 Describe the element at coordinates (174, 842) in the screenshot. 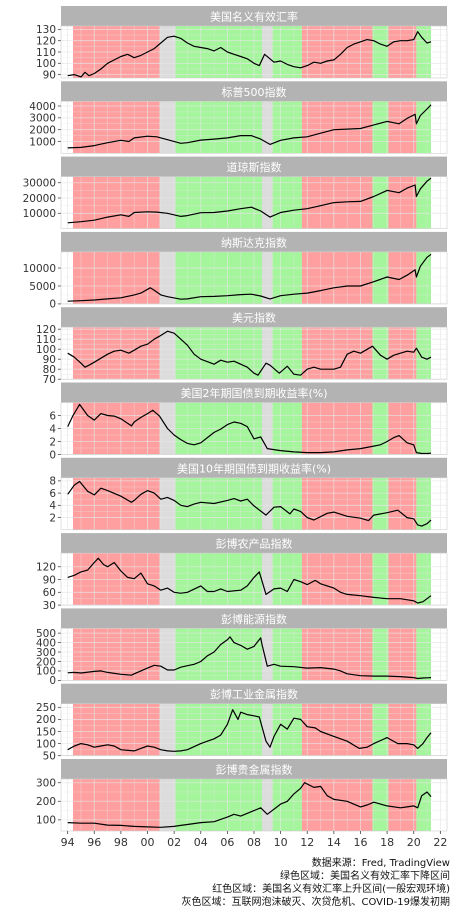

I see `x-tick-label: 02` at that location.